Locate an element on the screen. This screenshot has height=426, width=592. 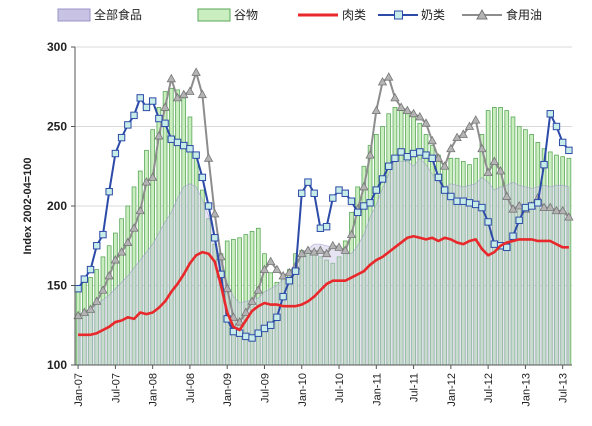
x-tick-label: Jul-09 is located at coordinates (265, 388).